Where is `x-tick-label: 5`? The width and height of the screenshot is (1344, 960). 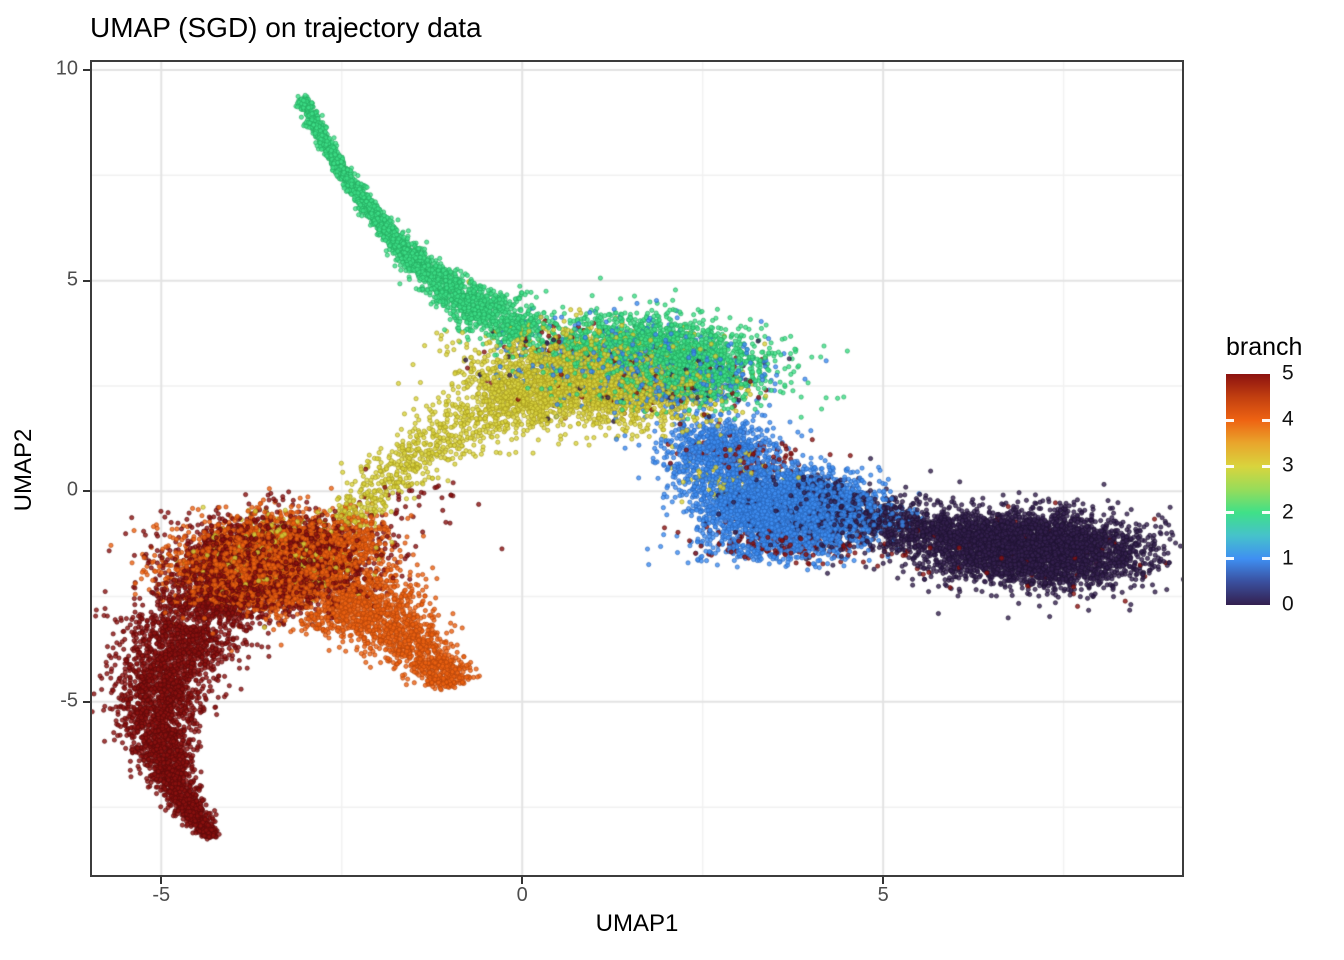
x-tick-label: 5 is located at coordinates (883, 895).